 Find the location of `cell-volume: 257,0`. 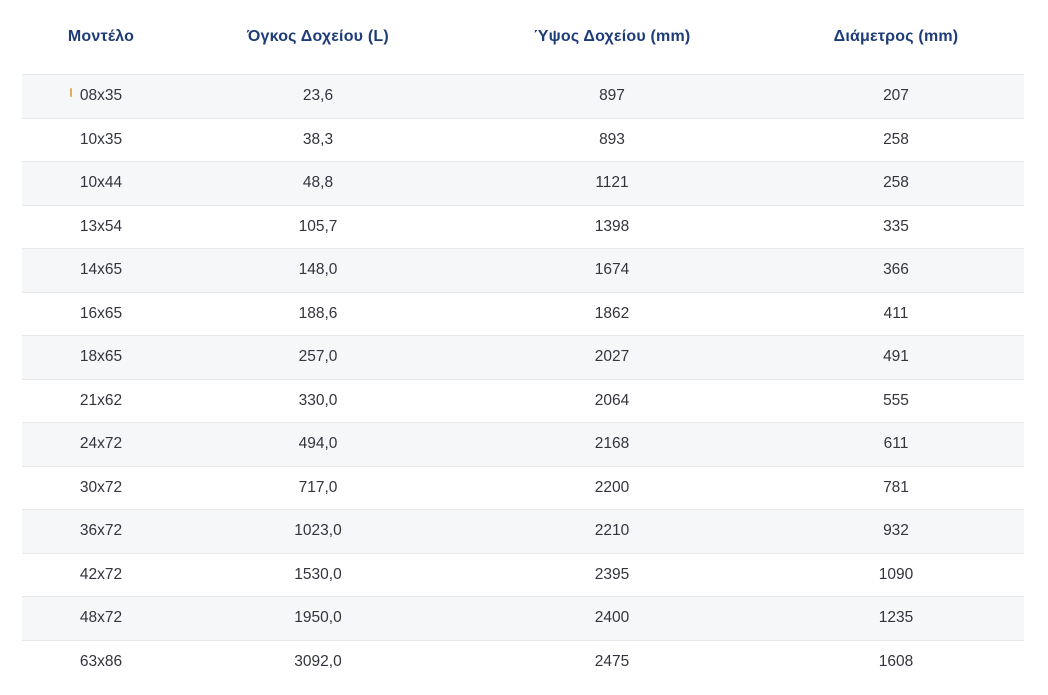

cell-volume: 257,0 is located at coordinates (318, 357).